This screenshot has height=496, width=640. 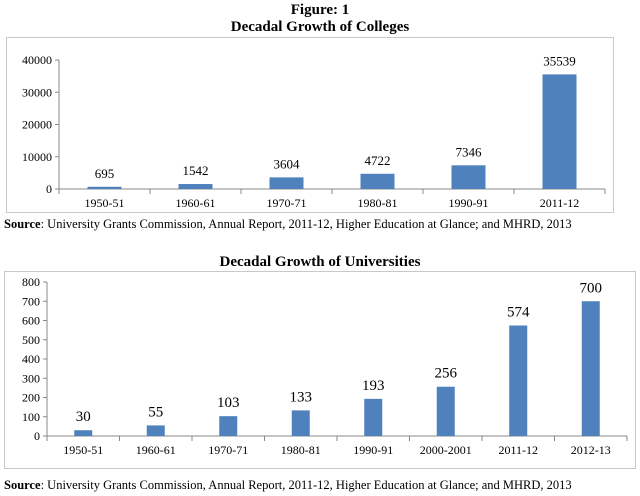 I want to click on y-tick-label: 800, so click(x=31, y=282).